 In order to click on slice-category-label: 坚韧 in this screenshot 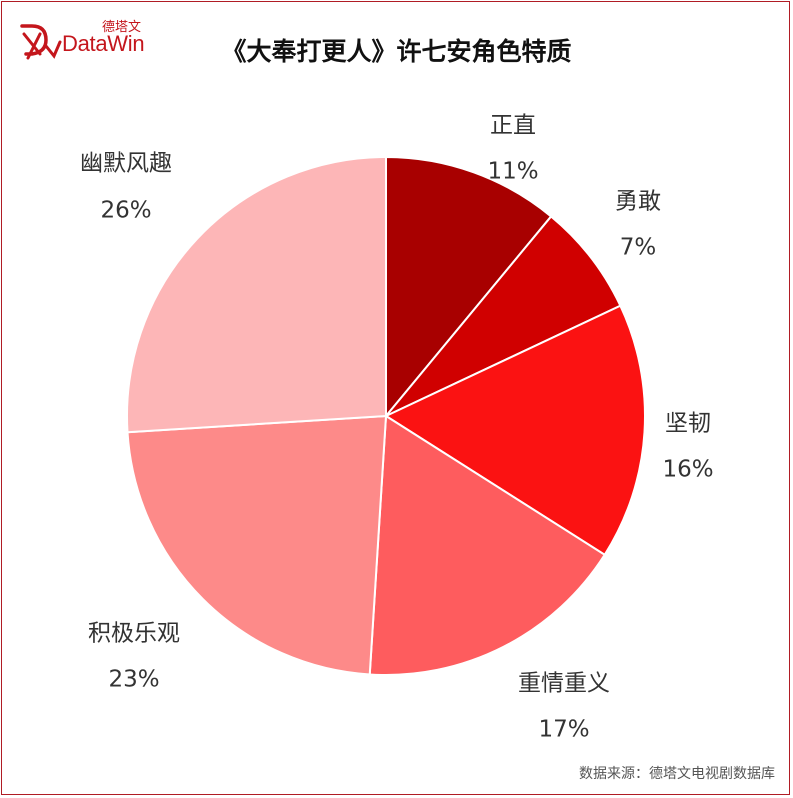, I will do `click(688, 424)`.